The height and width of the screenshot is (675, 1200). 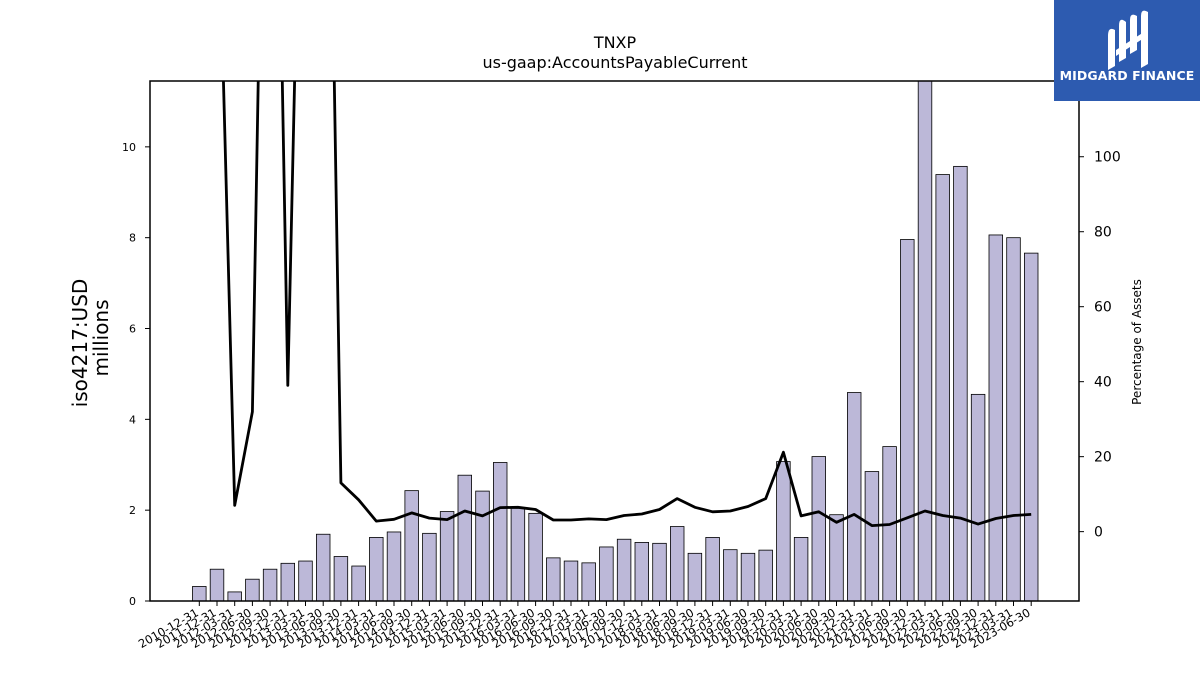 I want to click on y-tick-label: 8, so click(x=132, y=238).